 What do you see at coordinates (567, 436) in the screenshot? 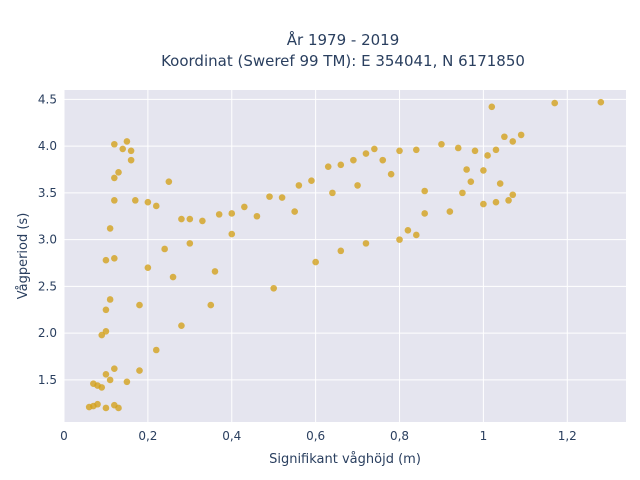
I see `x-tick-label: 1,2` at bounding box center [567, 436].